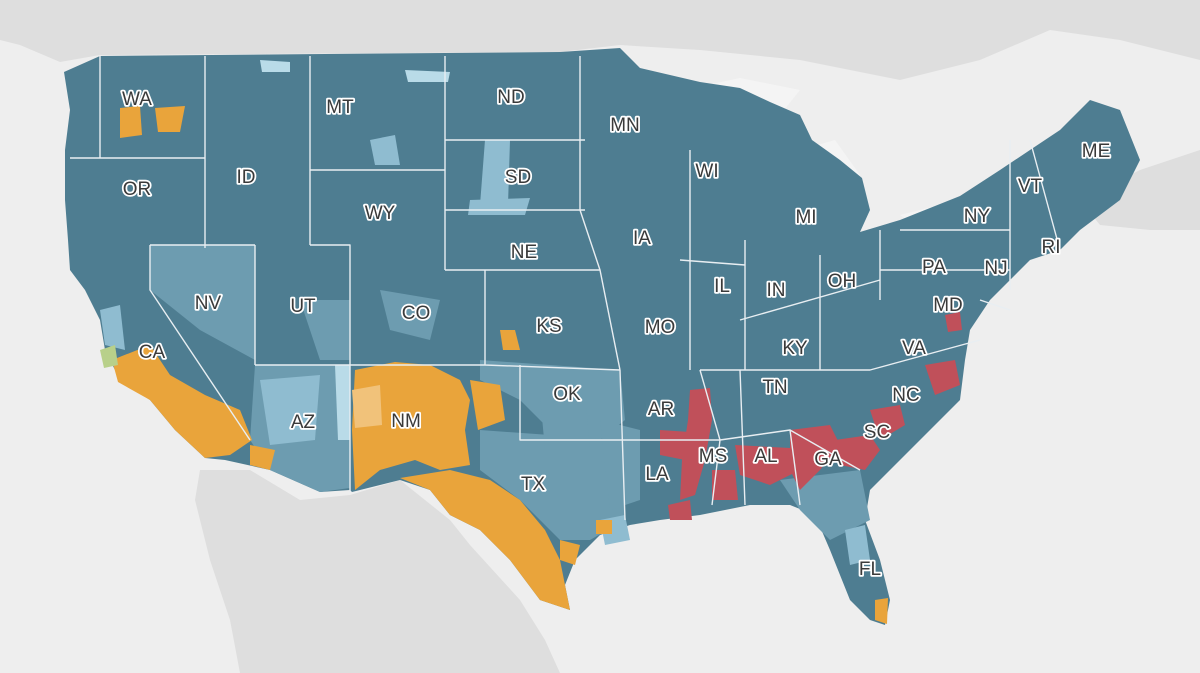  What do you see at coordinates (303, 306) in the screenshot?
I see `state-label: UT` at bounding box center [303, 306].